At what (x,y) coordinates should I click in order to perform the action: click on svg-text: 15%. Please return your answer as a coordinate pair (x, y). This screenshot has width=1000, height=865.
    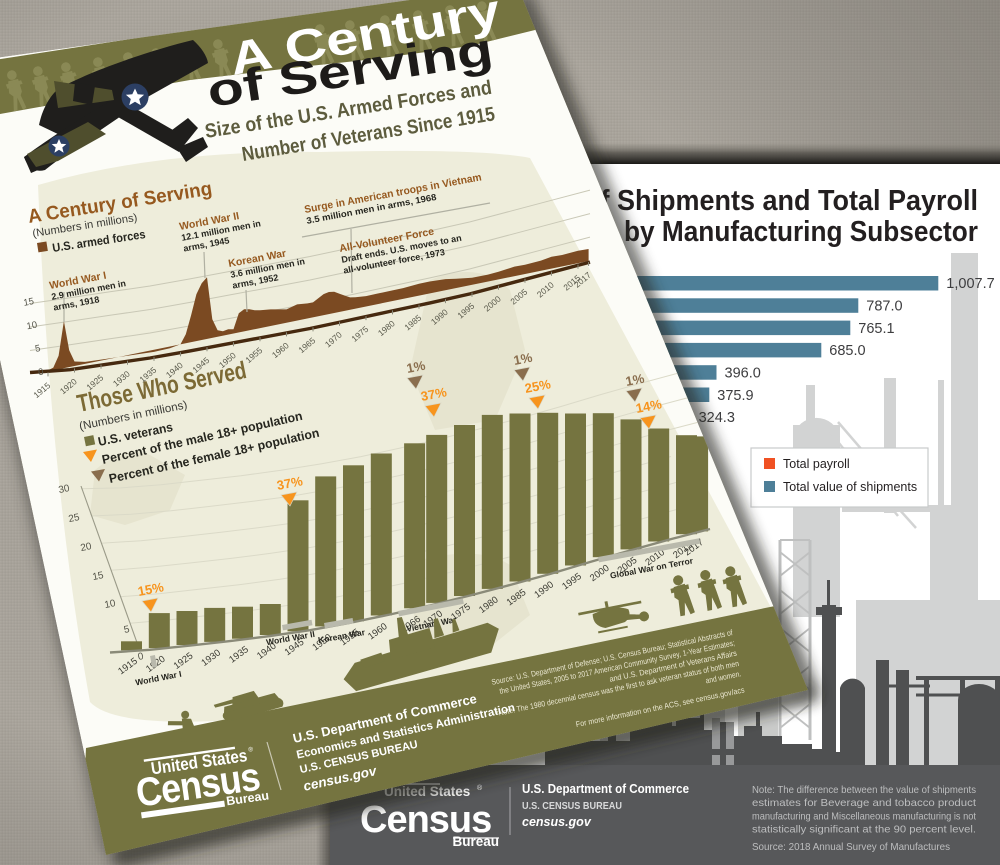
    Looking at the image, I should click on (151, 589).